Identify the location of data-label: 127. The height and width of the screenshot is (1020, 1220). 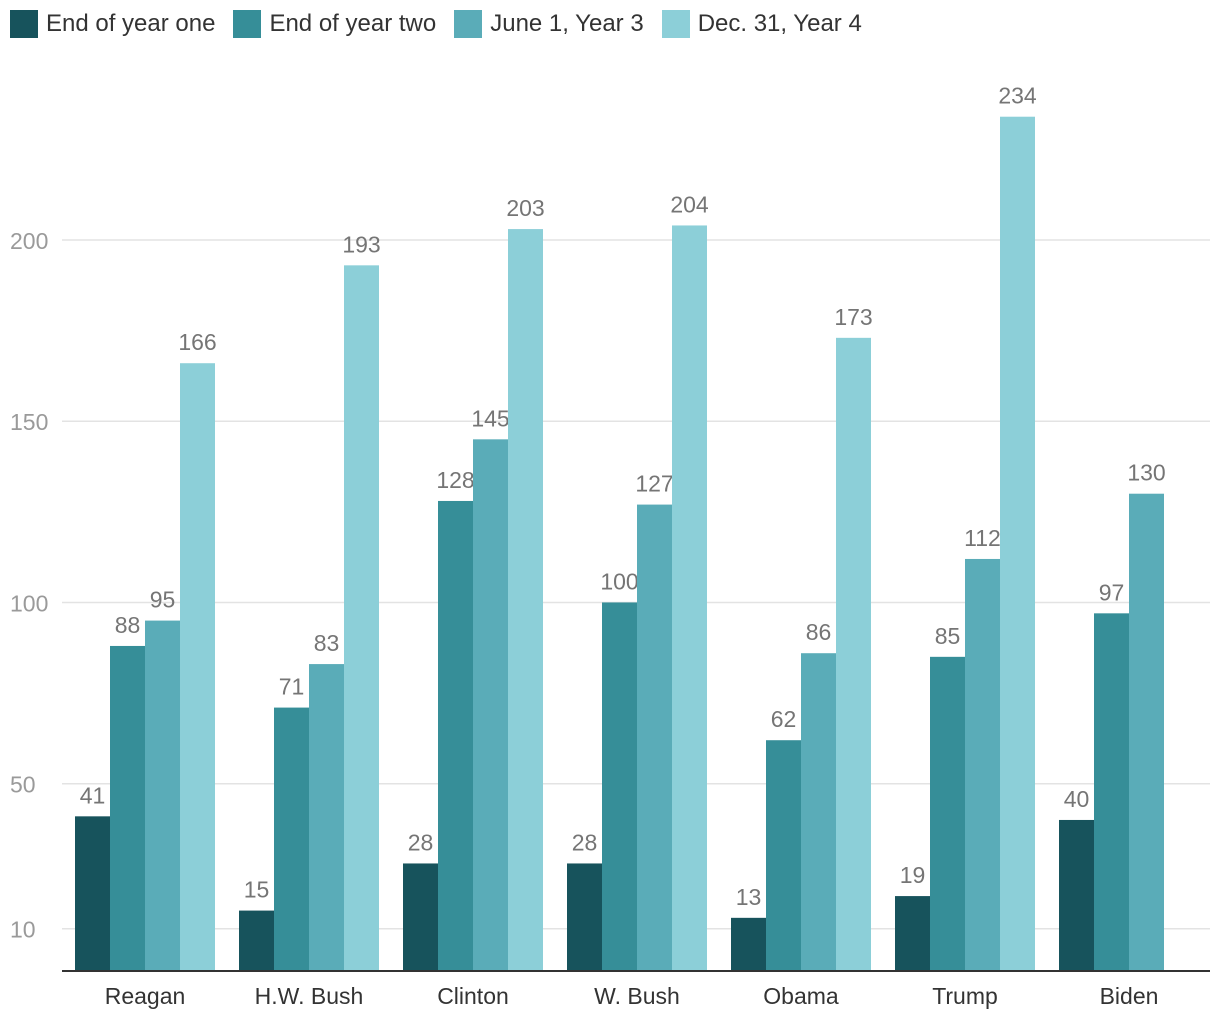
(654, 484).